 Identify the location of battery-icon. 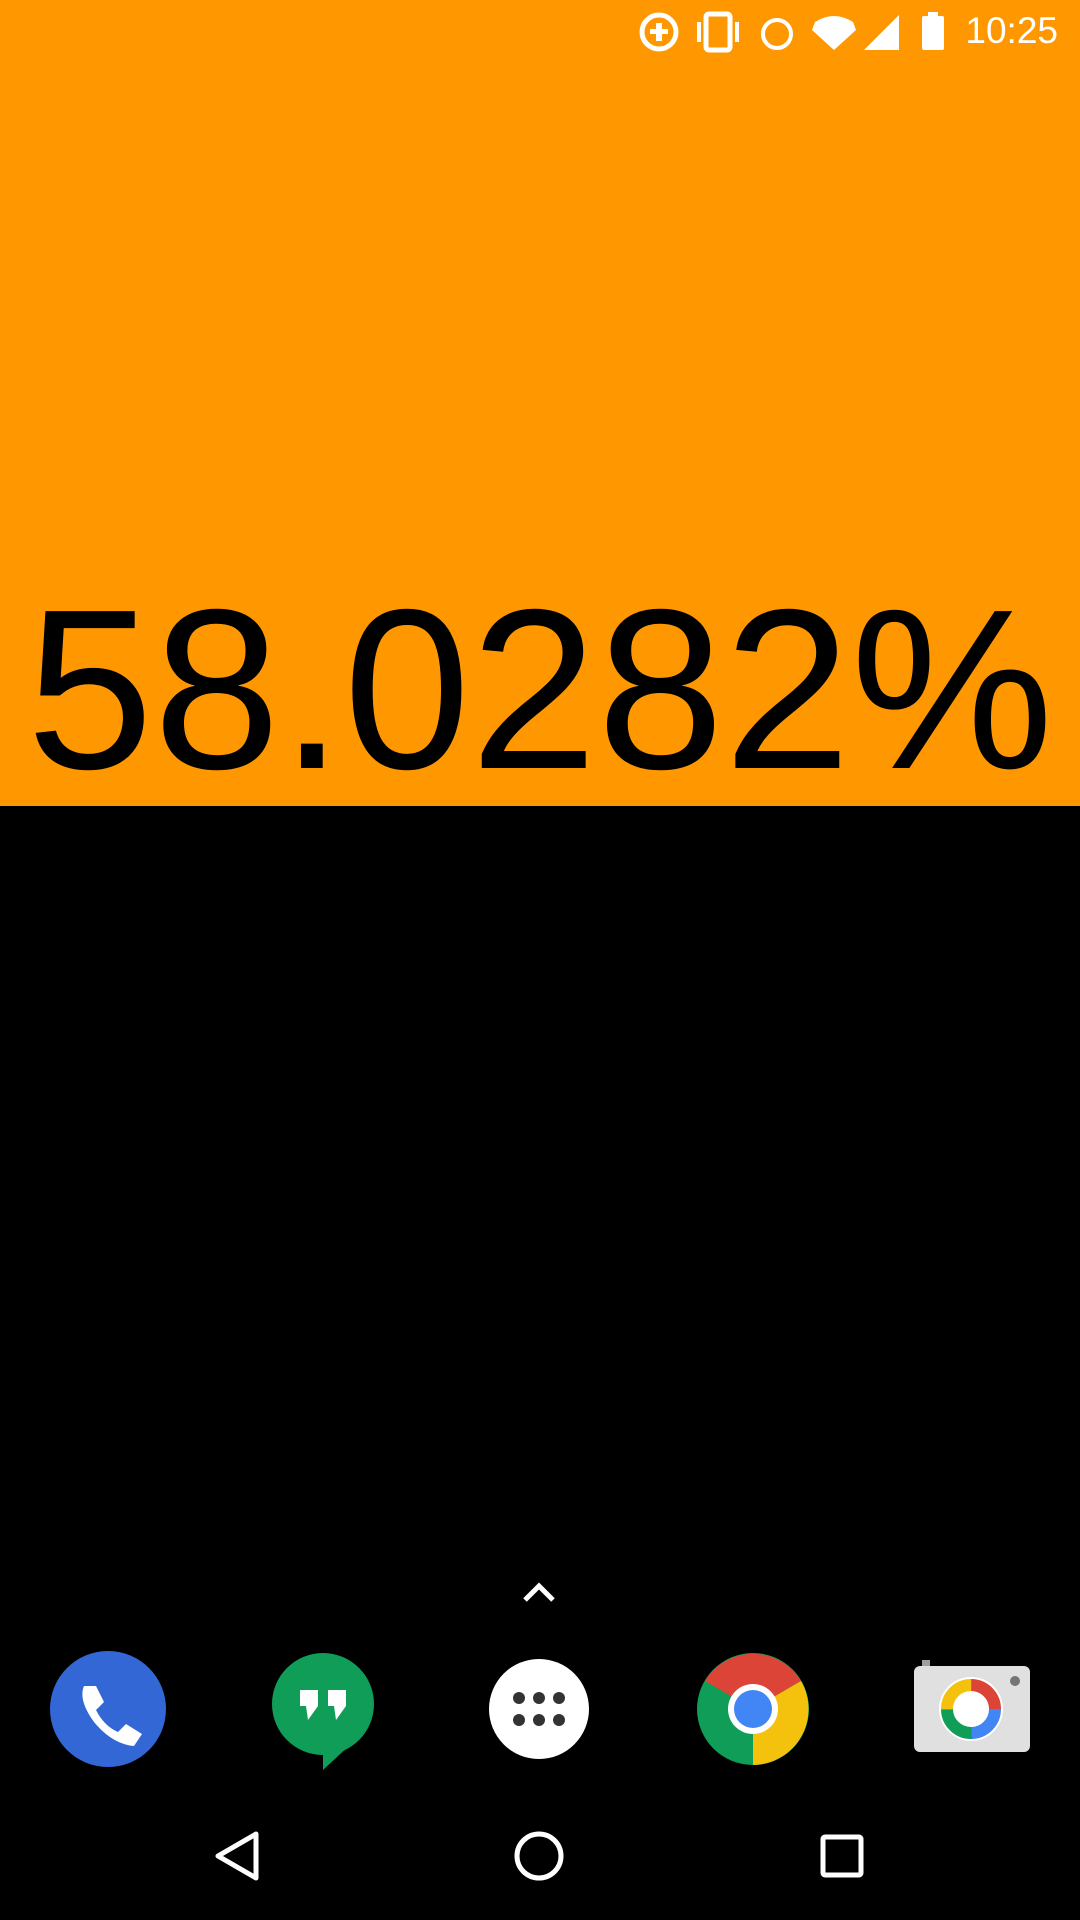
(933, 33).